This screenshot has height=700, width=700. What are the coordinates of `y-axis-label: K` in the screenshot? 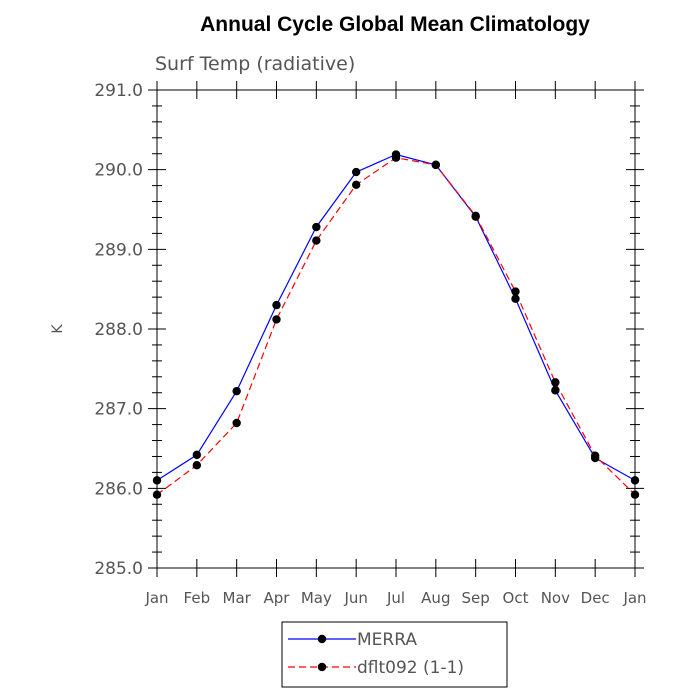 It's located at (58, 329).